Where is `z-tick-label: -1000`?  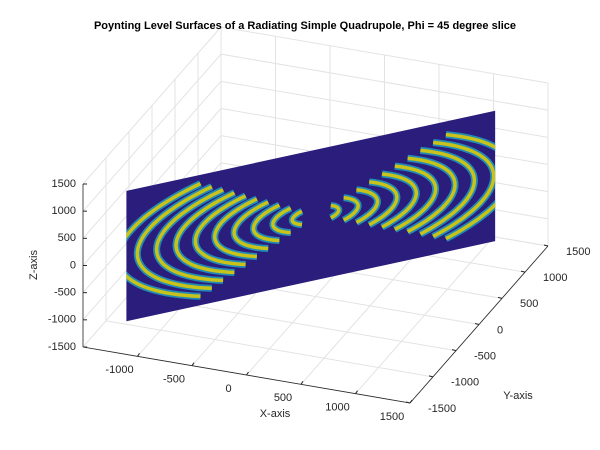 z-tick-label: -1000 is located at coordinates (62, 320).